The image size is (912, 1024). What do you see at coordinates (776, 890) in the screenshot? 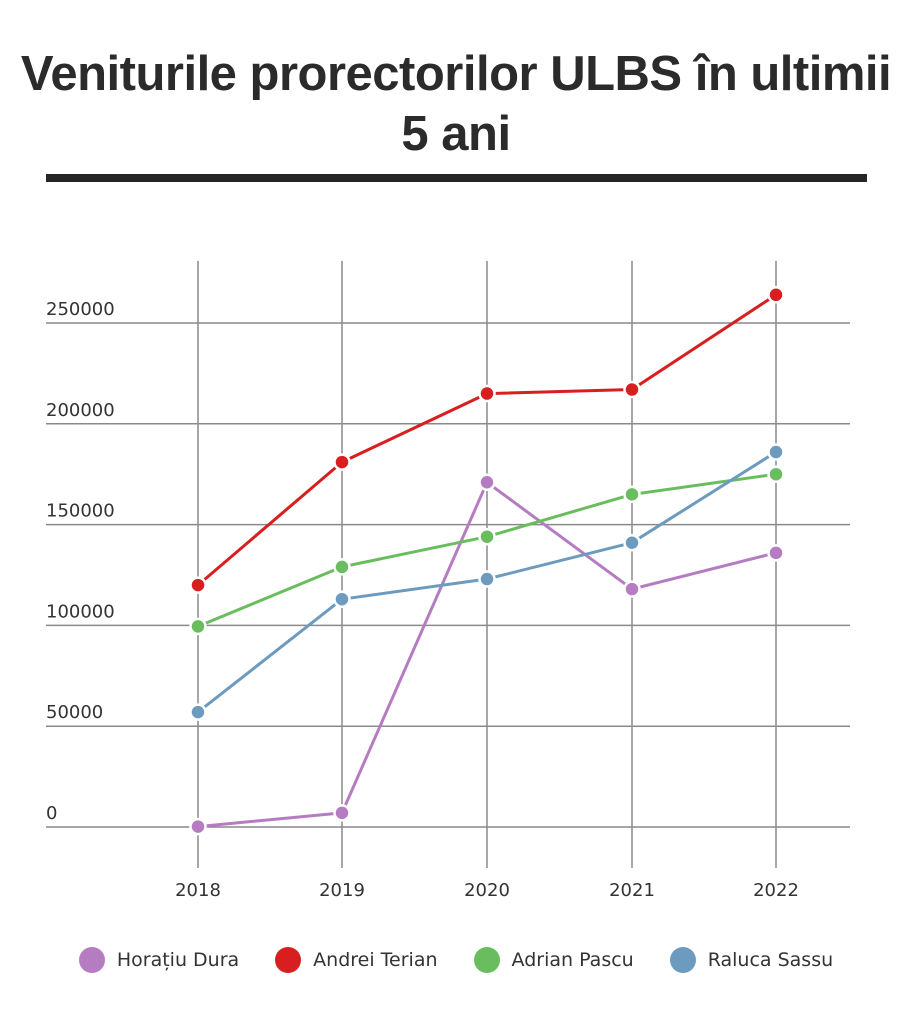
I see `x-tick-label: 2022` at bounding box center [776, 890].